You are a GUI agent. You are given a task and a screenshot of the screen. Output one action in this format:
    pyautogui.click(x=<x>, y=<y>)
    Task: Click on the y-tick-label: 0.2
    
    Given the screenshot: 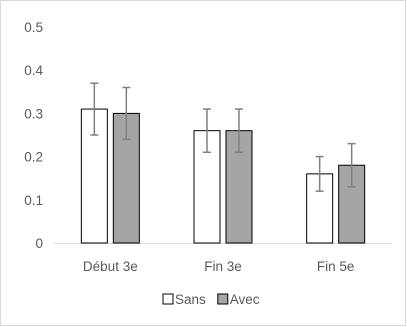 What is the action you would take?
    pyautogui.click(x=33, y=157)
    